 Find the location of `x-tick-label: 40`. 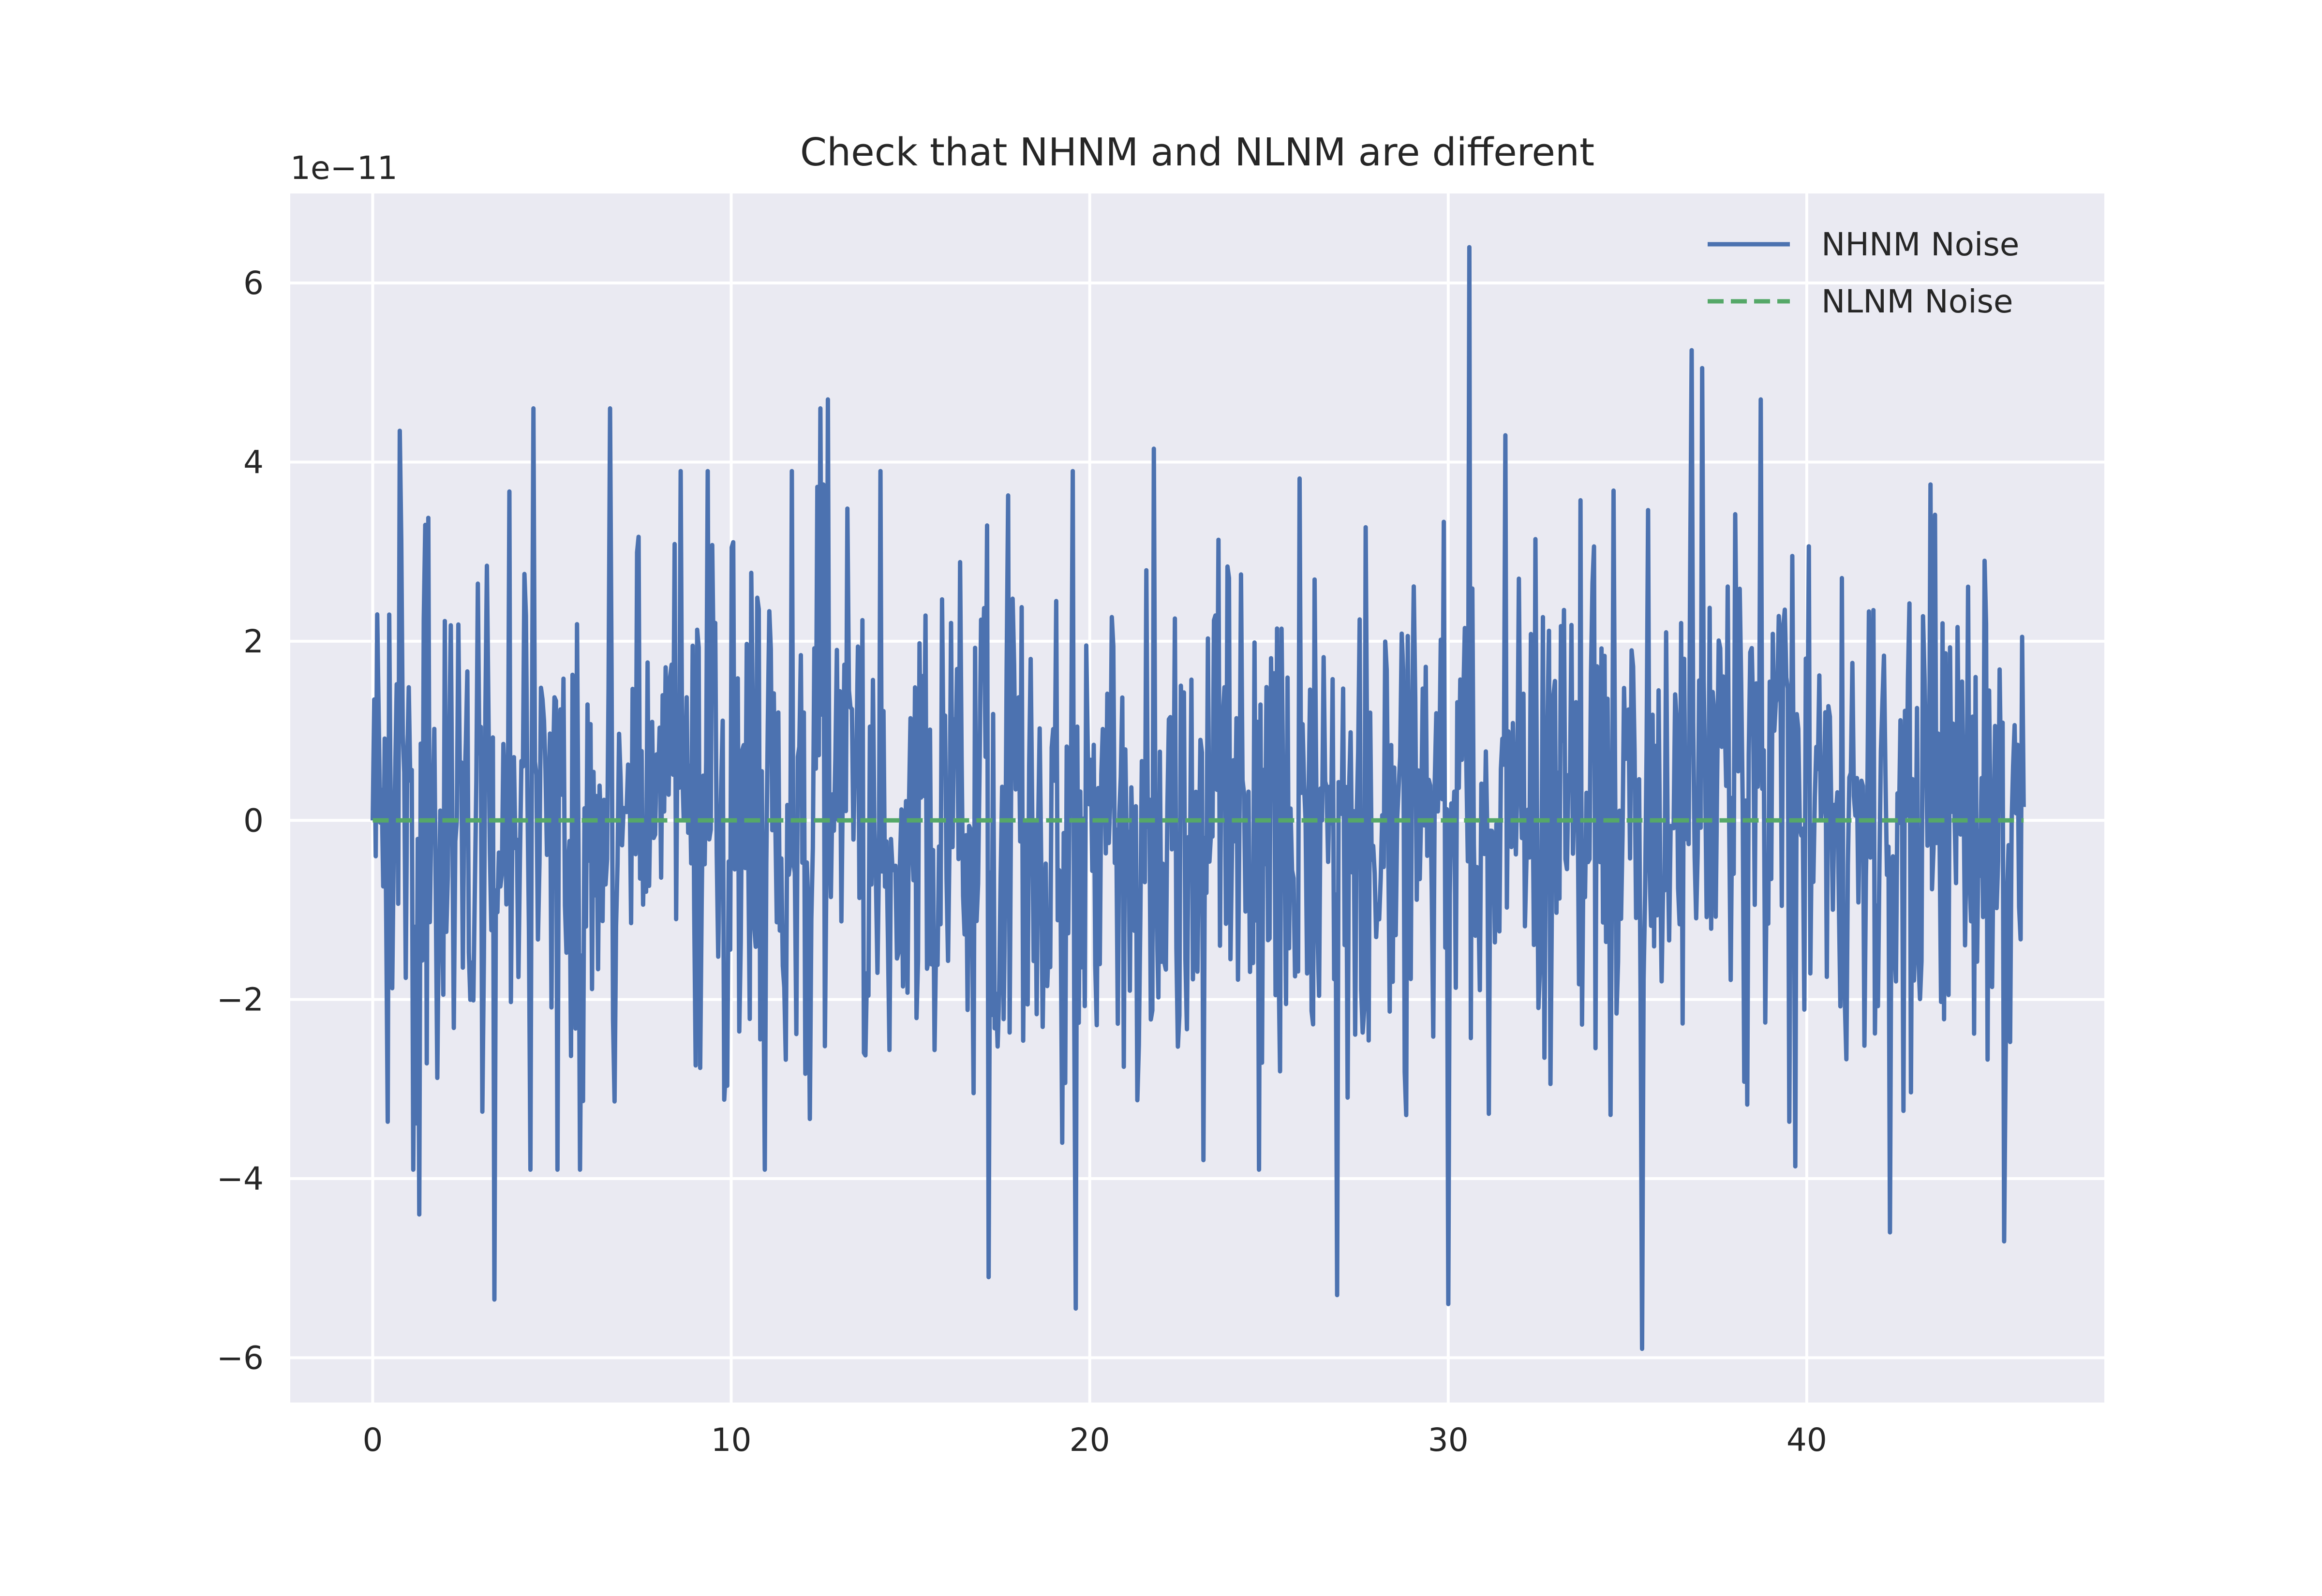

x-tick-label: 40 is located at coordinates (1806, 1440).